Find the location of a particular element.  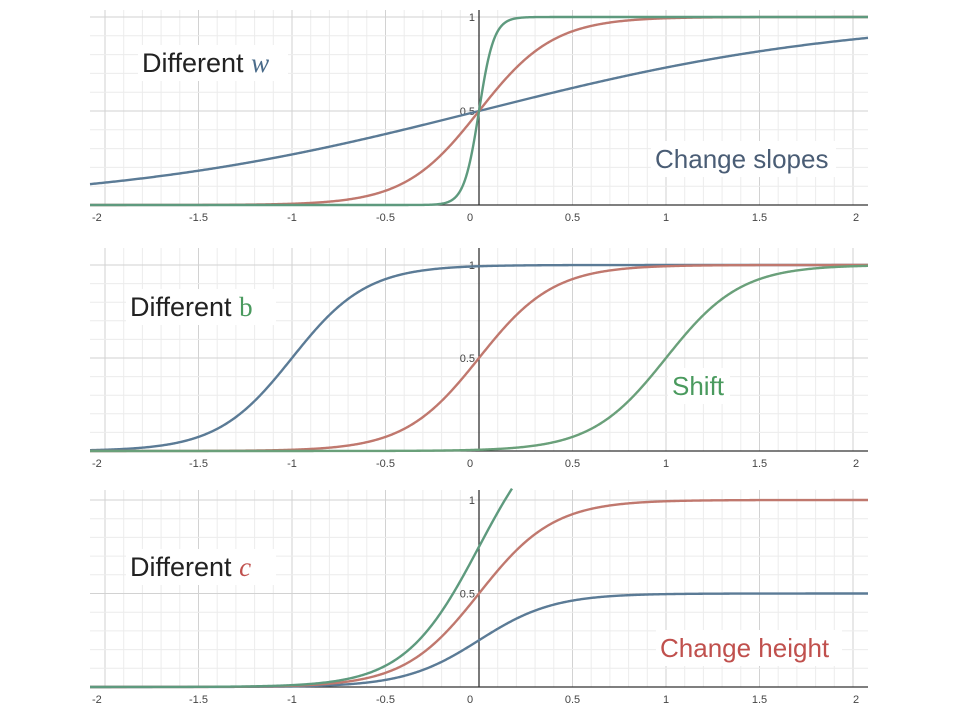

chart-title-symbol: c is located at coordinates (245, 567).